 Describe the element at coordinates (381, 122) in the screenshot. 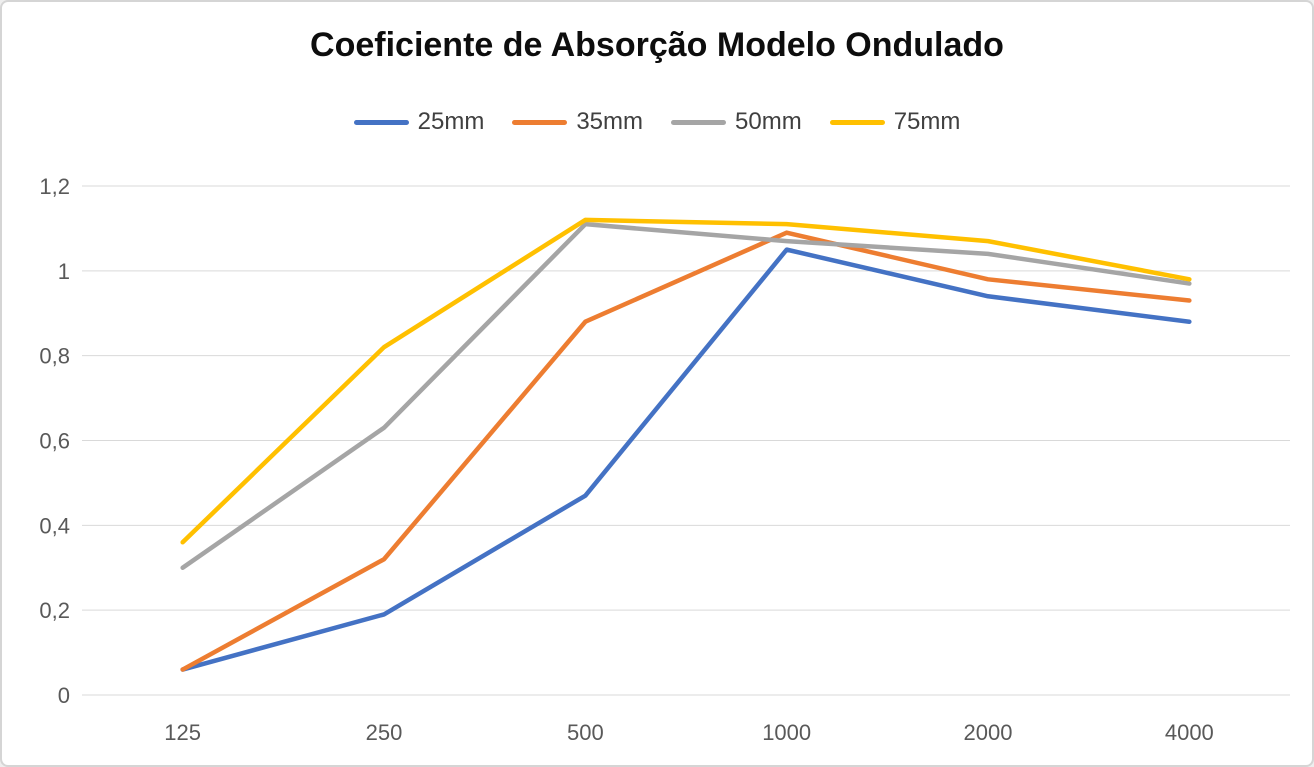

I see `legend-swatch-25mm` at that location.